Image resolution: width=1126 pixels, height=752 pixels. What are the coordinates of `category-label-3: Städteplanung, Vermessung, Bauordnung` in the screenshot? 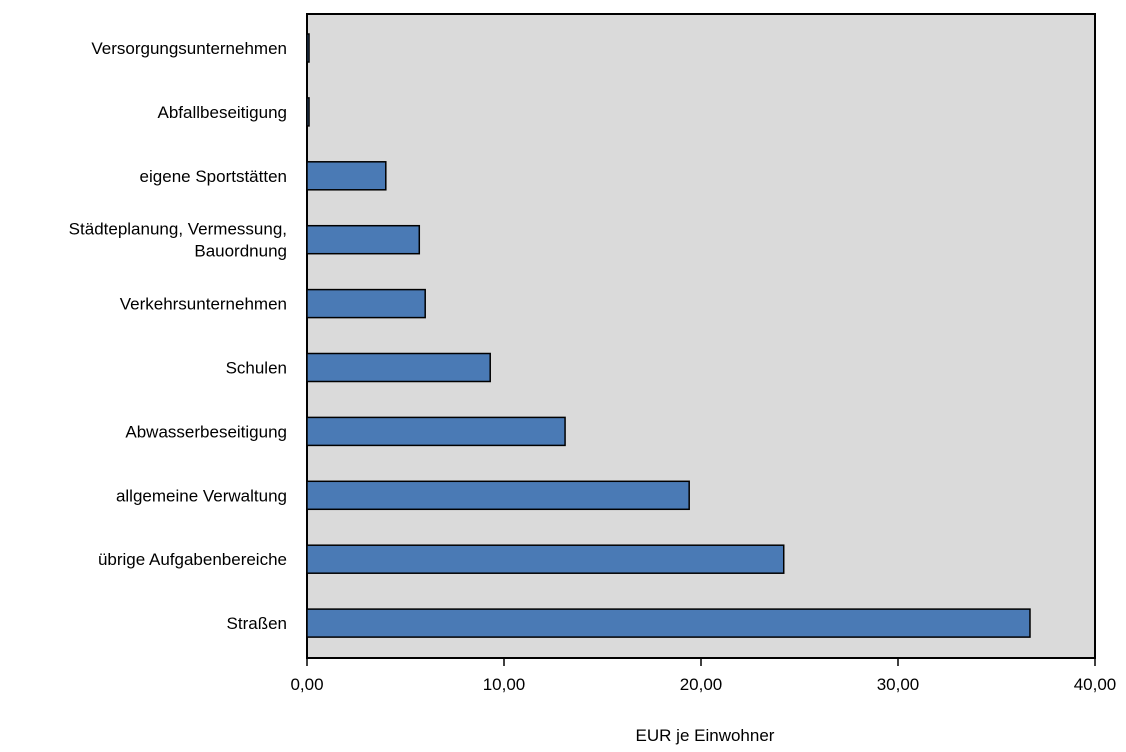 It's located at (178, 240).